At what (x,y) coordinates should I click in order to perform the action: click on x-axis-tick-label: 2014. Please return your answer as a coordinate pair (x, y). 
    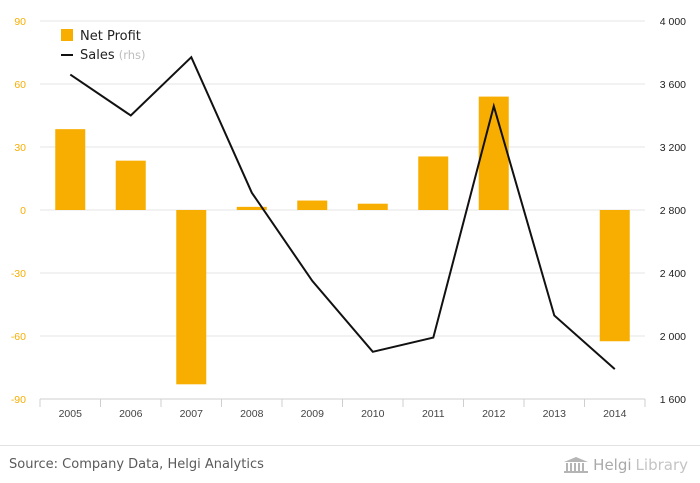
    Looking at the image, I should click on (615, 414).